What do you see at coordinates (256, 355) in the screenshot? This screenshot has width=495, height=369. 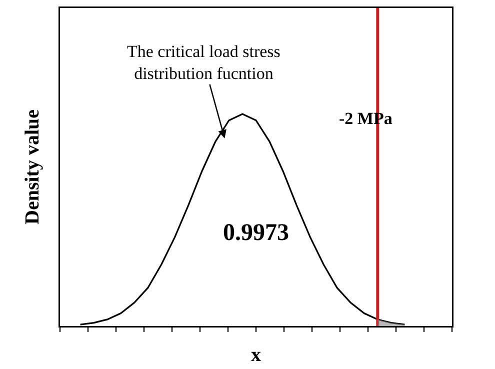 I see `x-axis-title: x` at bounding box center [256, 355].